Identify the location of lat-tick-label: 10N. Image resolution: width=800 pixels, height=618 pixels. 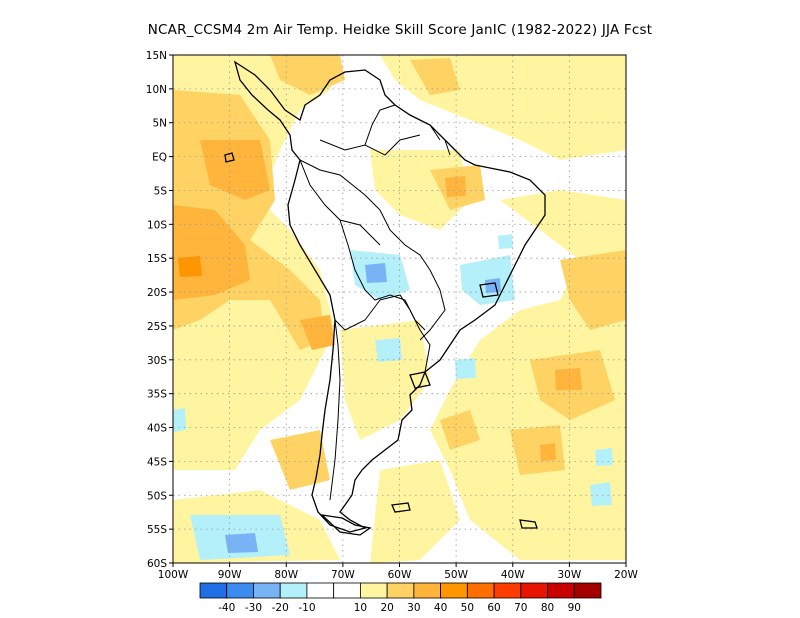
(156, 90).